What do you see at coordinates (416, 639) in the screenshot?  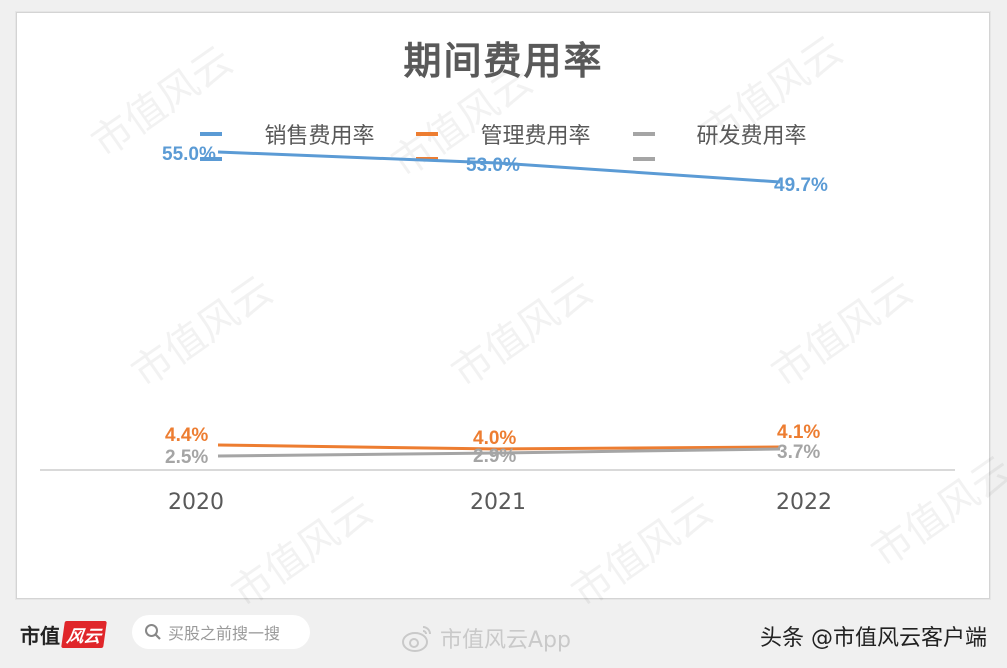 I see `weibo-icon` at bounding box center [416, 639].